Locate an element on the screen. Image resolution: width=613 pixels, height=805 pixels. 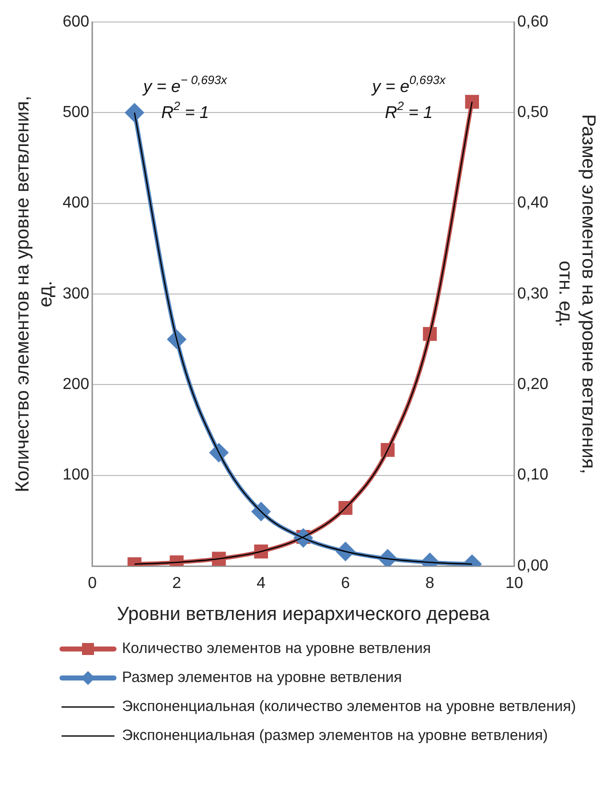
y2-tick-label: 0,50 is located at coordinates (532, 113).